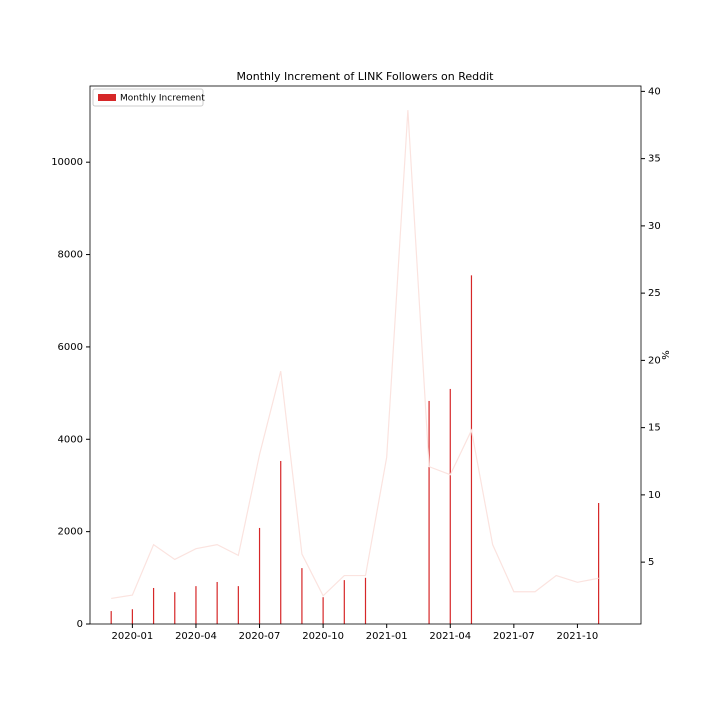 The width and height of the screenshot is (713, 717). Describe the element at coordinates (80, 624) in the screenshot. I see `y-tick-label: 0` at that location.